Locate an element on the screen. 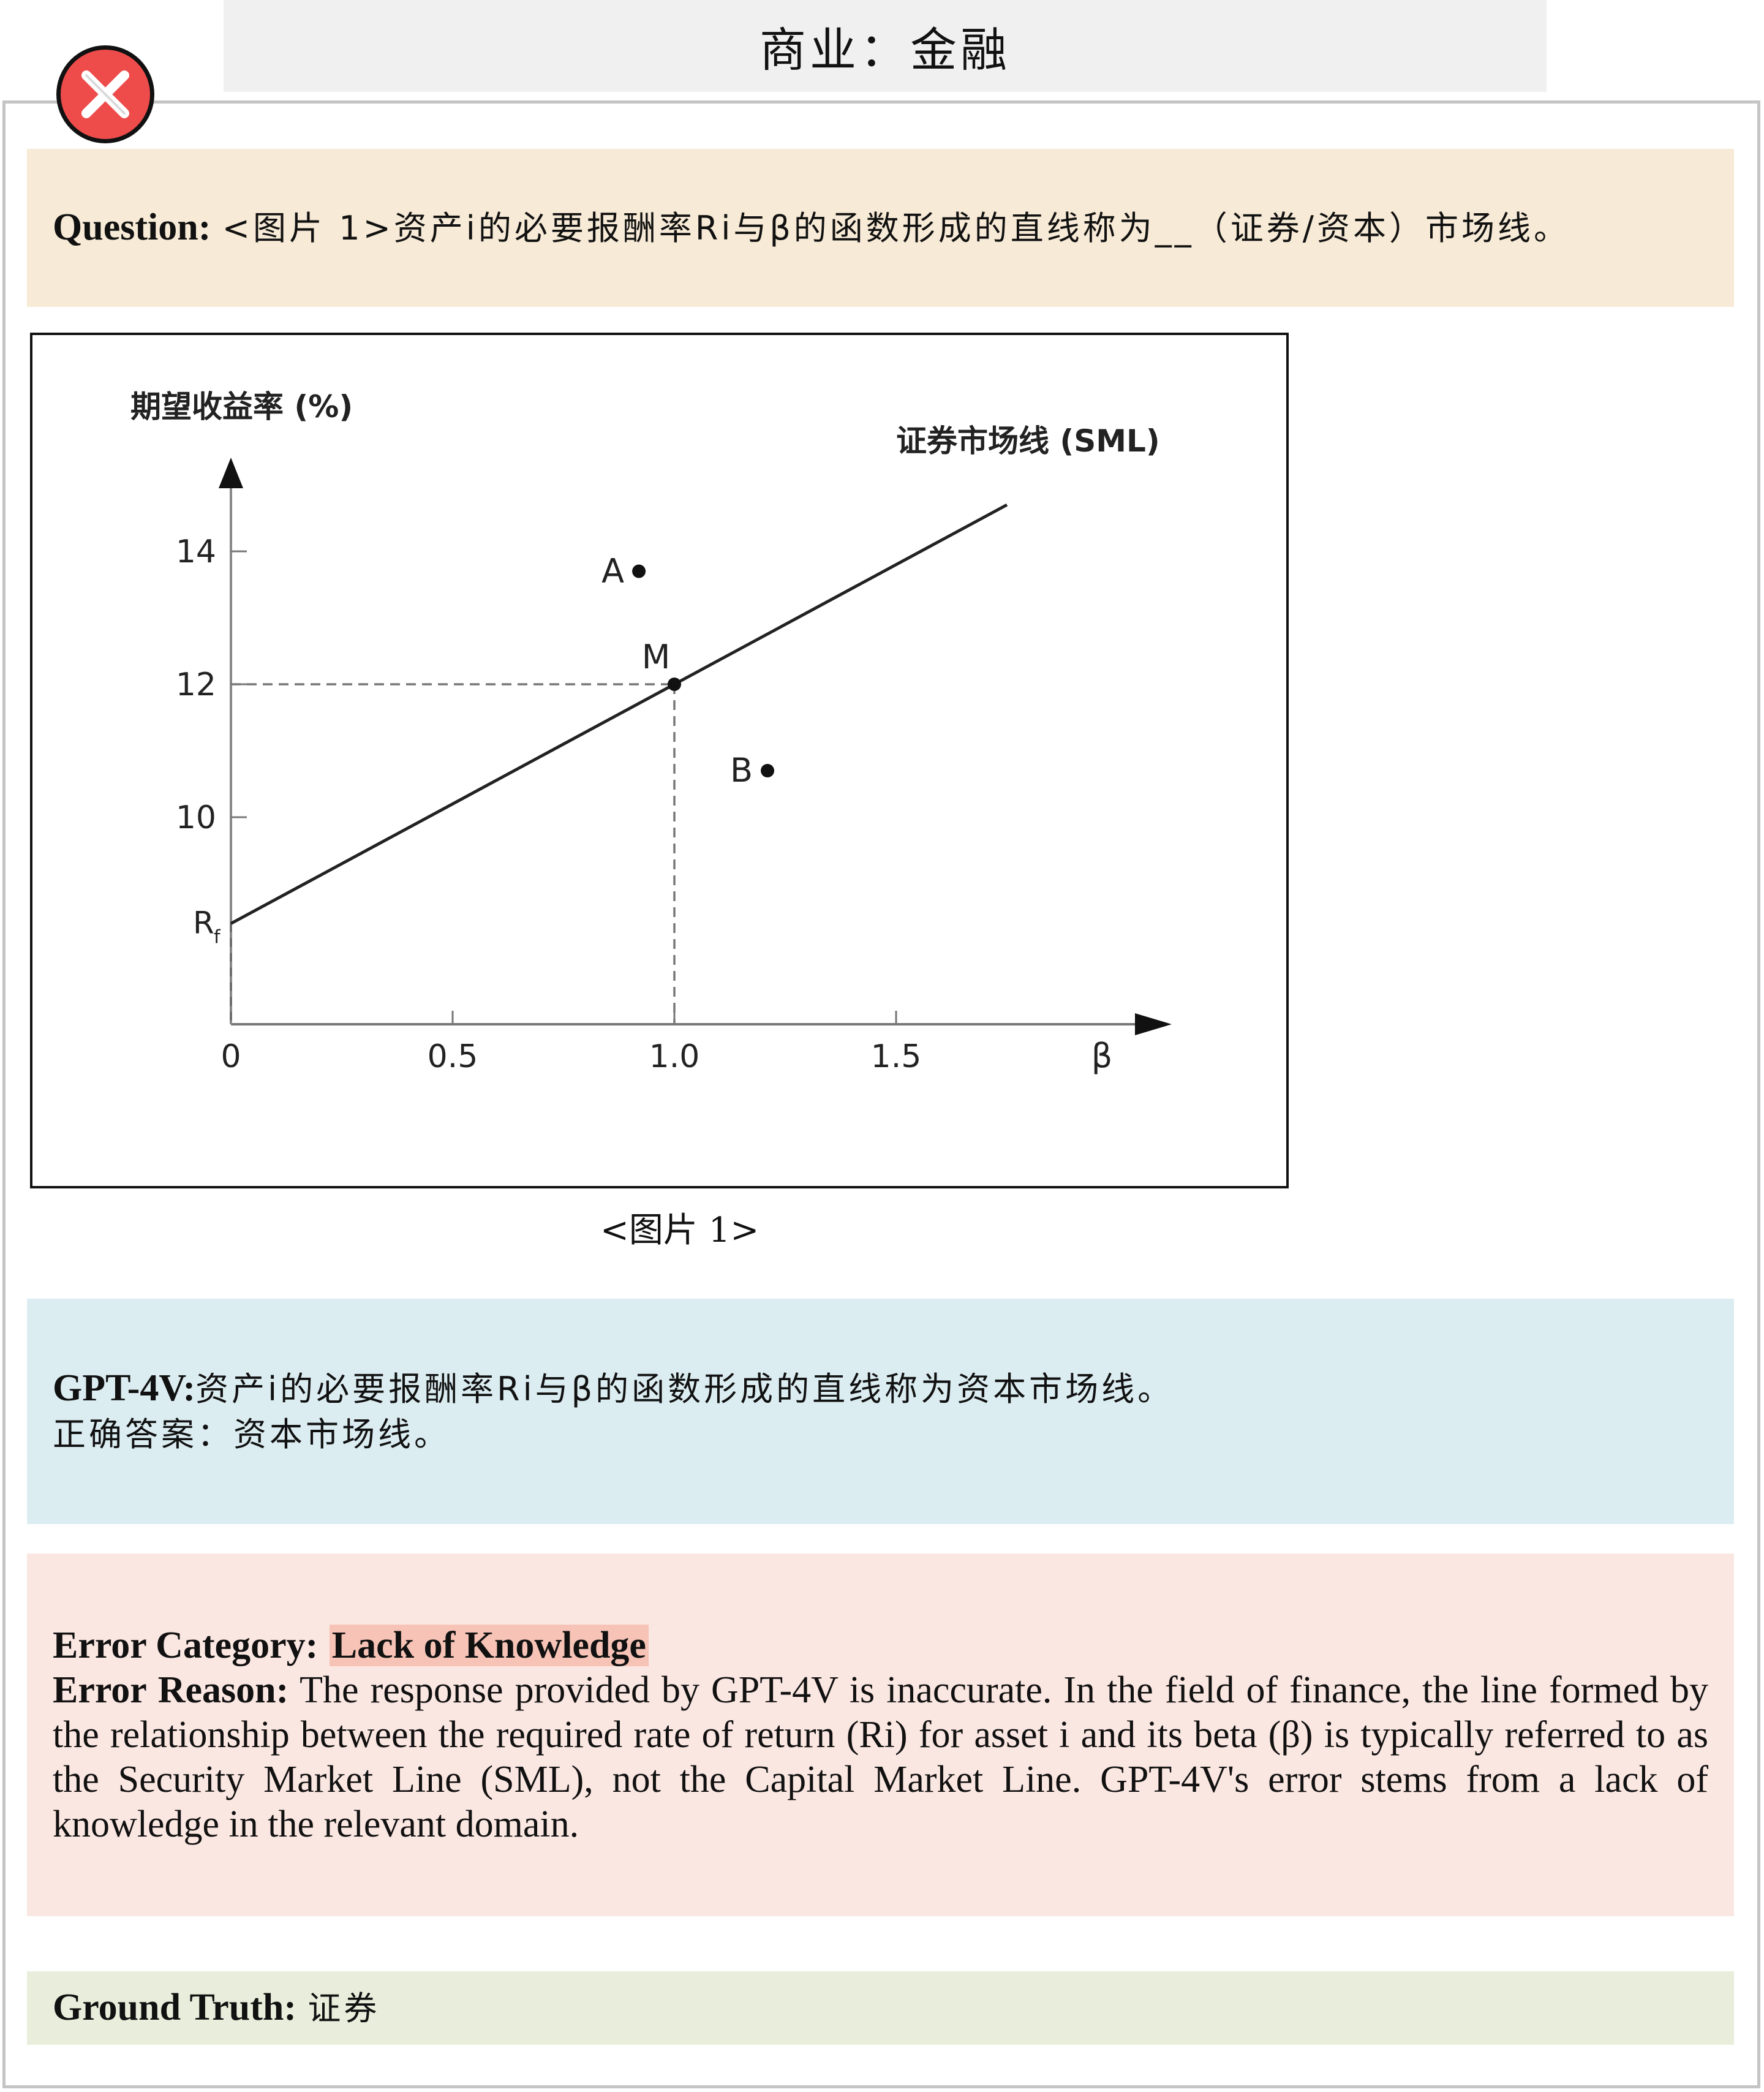 This screenshot has width=1764, height=2092. point-a is located at coordinates (639, 571).